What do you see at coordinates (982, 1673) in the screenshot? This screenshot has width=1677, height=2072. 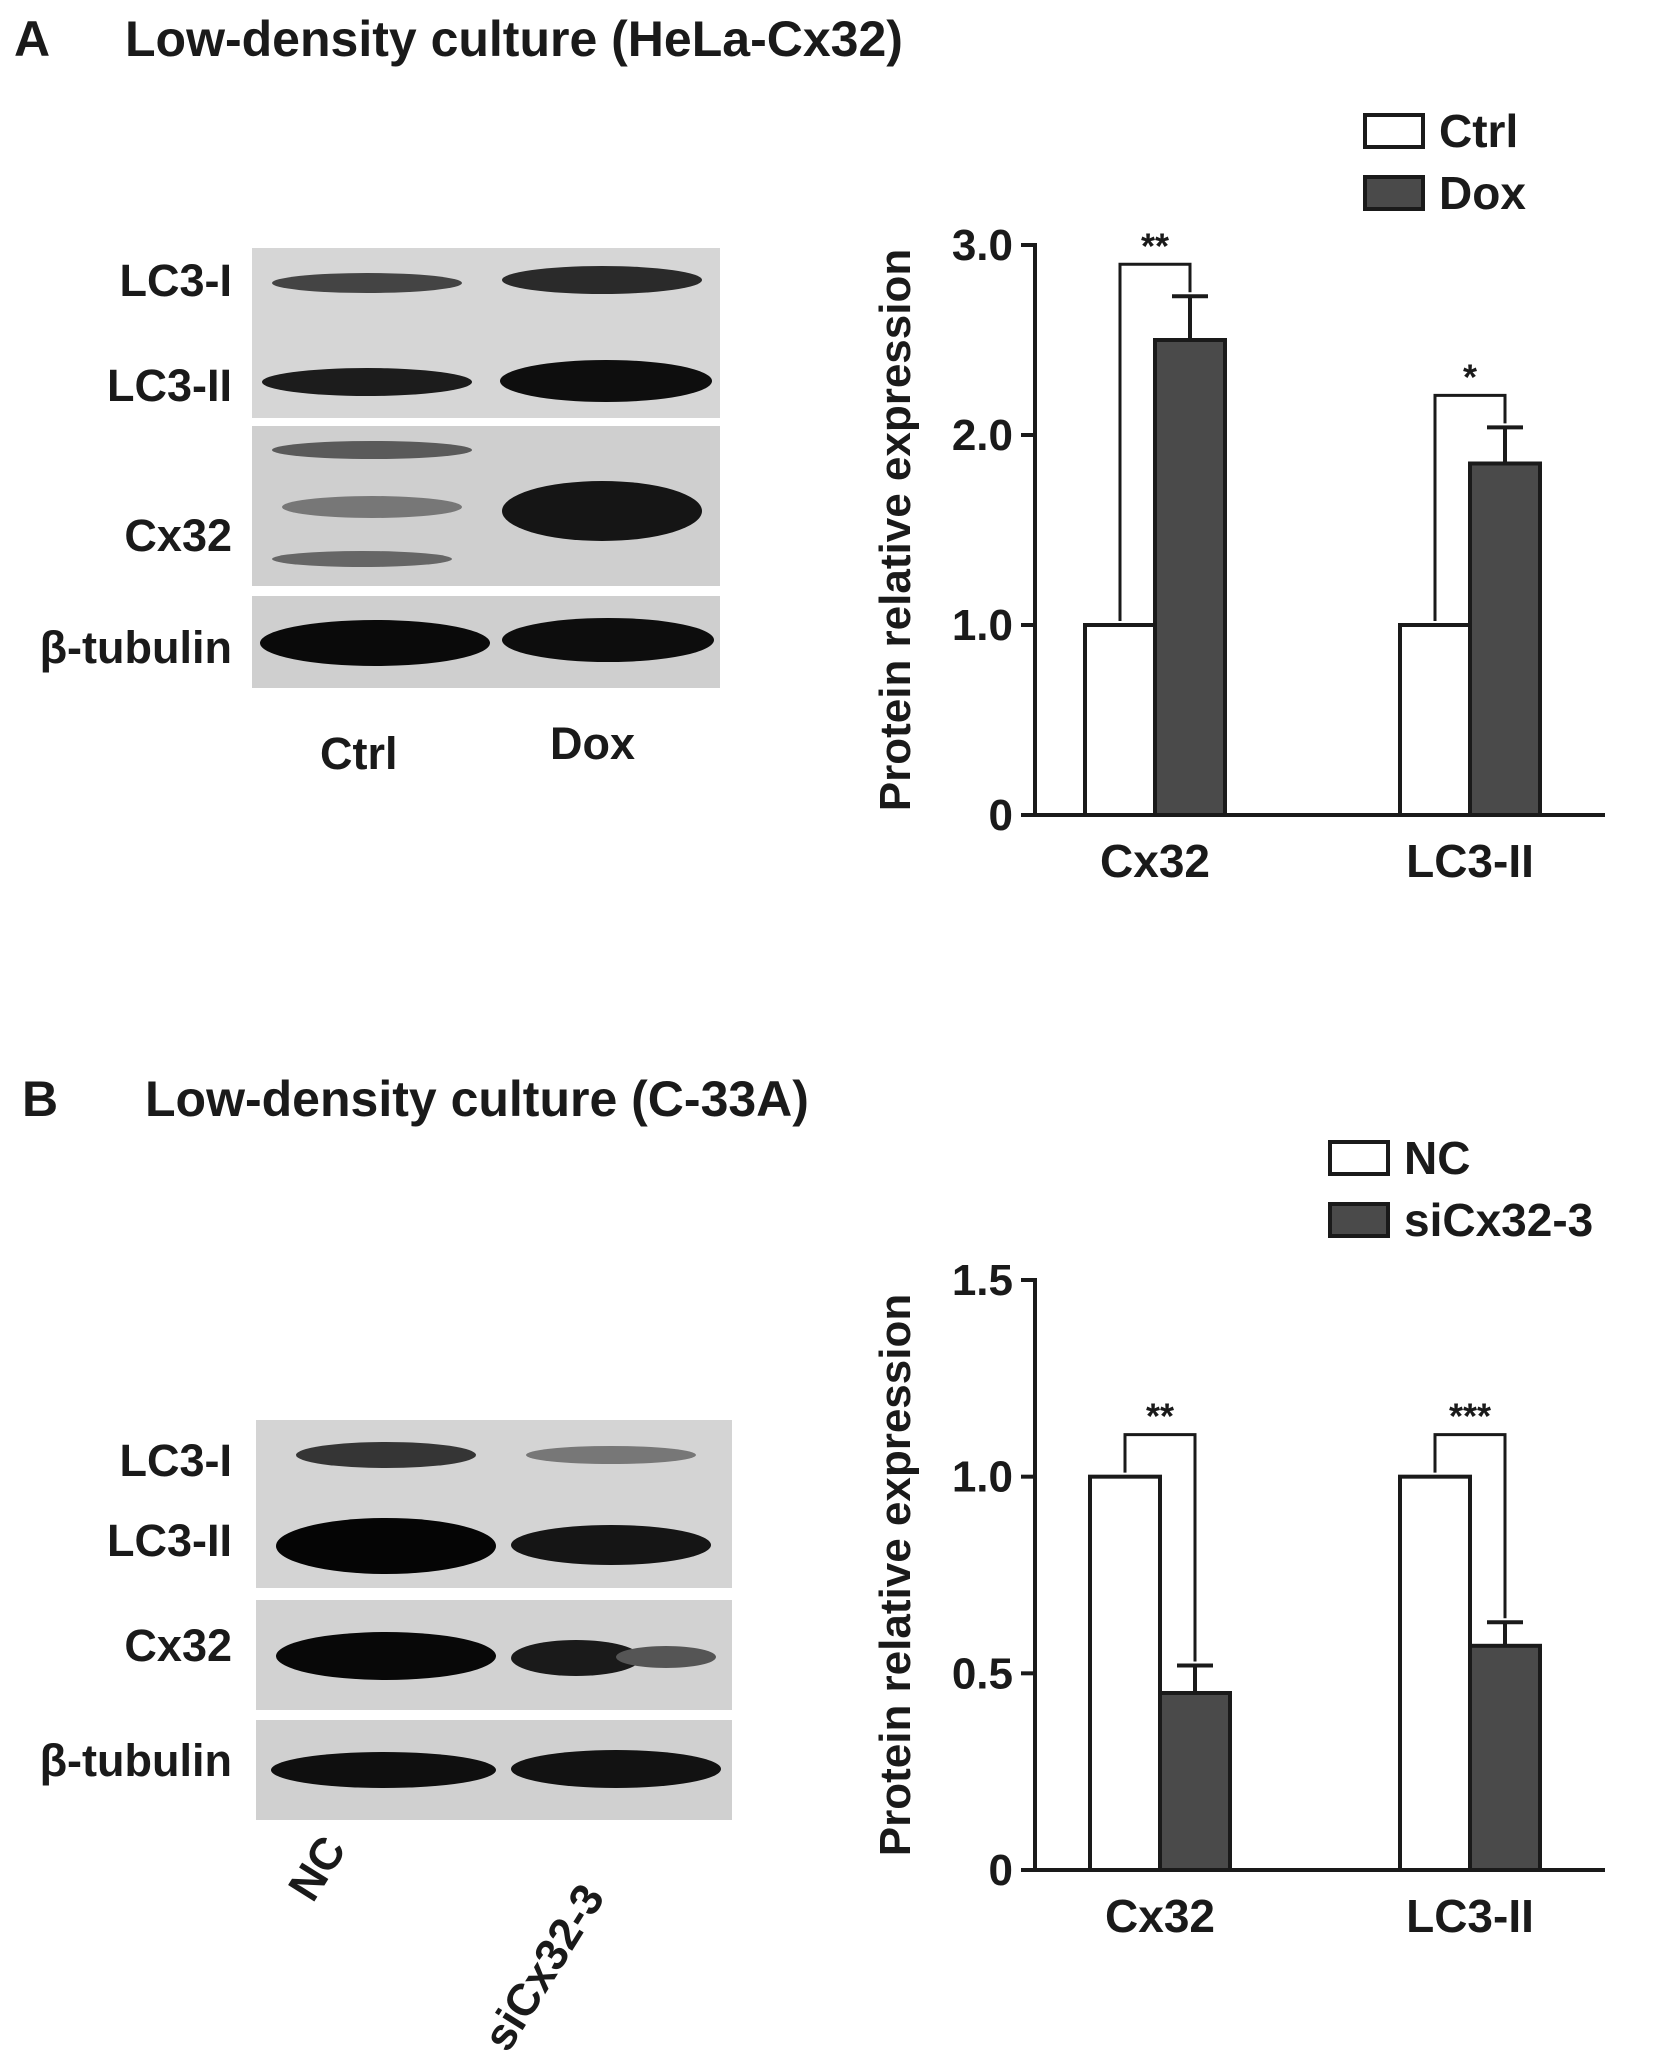 I see `y-tick-label: 0.5` at bounding box center [982, 1673].